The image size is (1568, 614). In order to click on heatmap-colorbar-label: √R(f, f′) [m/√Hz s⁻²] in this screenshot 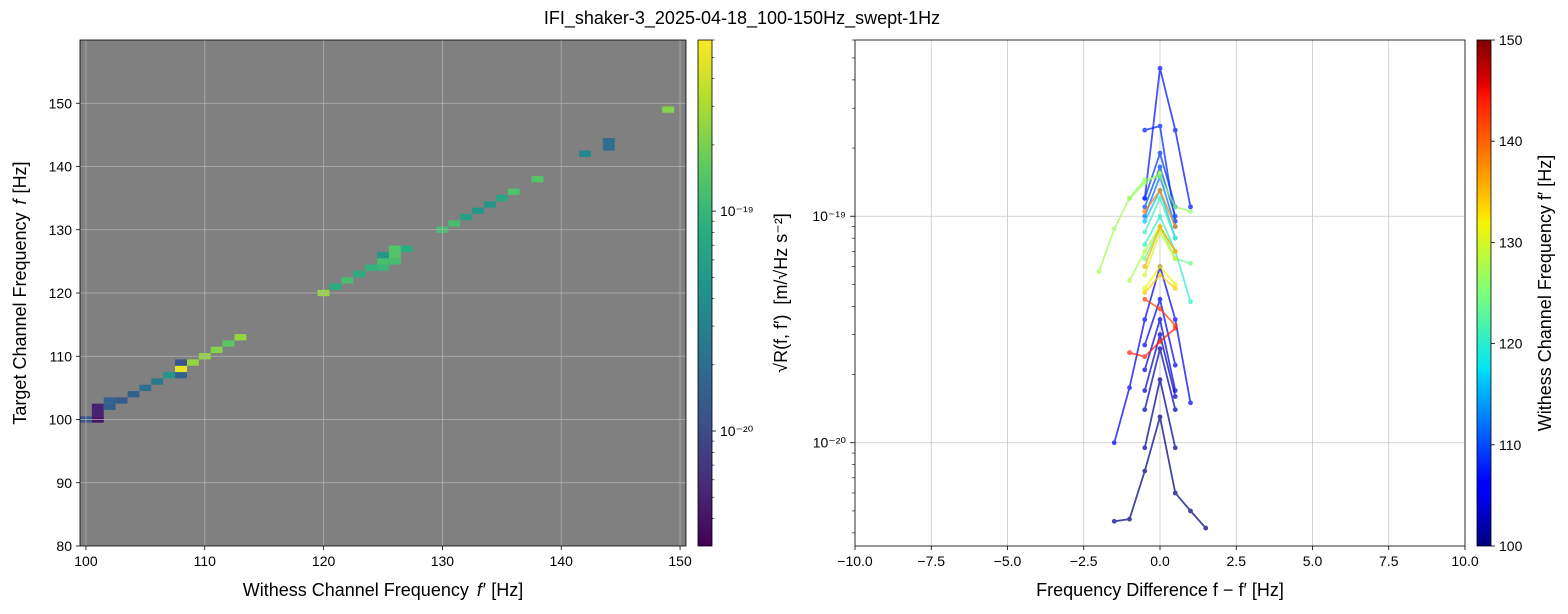, I will do `click(781, 293)`.